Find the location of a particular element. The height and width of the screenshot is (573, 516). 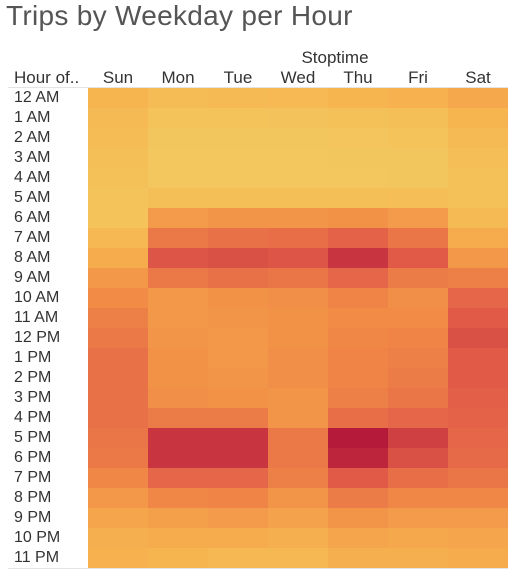

heatmap-cell-mon-2-pm is located at coordinates (178, 378).